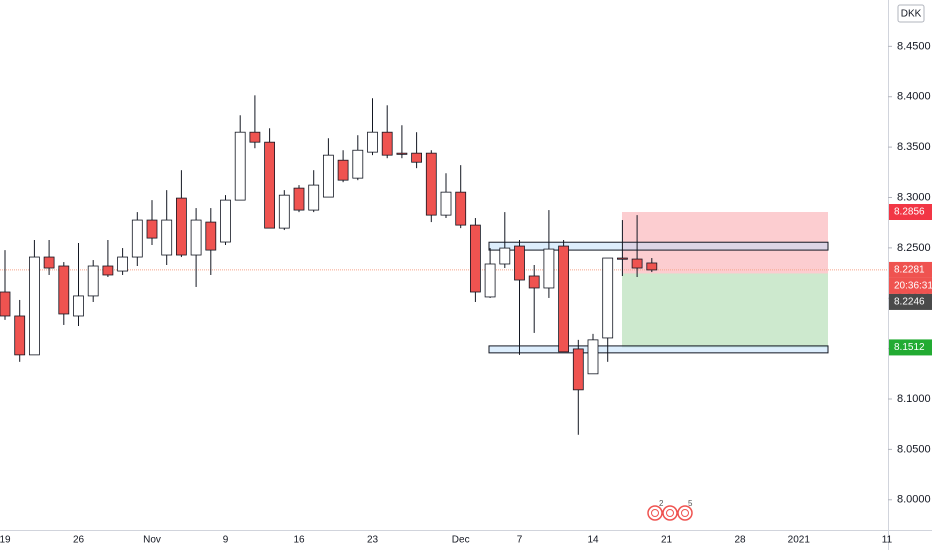 This screenshot has width=932, height=550. Describe the element at coordinates (914, 147) in the screenshot. I see `y-tick-label: 8.3500` at that location.